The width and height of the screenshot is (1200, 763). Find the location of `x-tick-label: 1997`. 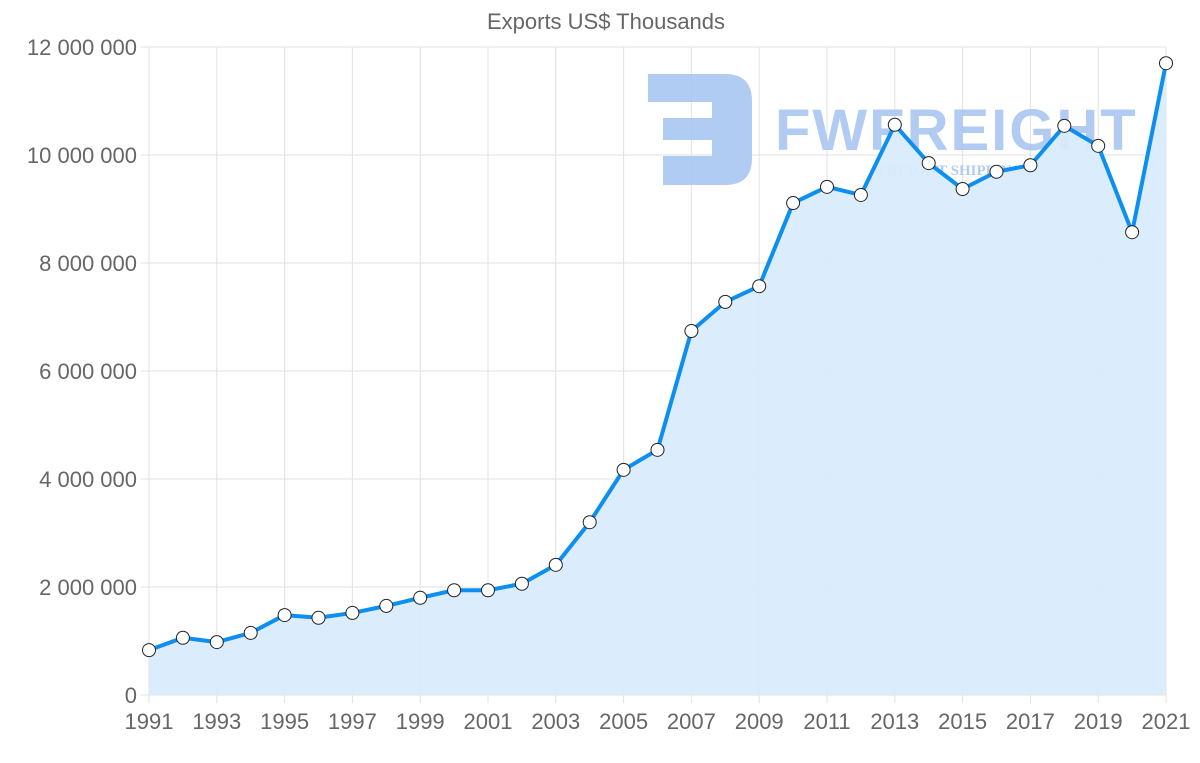

x-tick-label: 1997 is located at coordinates (352, 721).